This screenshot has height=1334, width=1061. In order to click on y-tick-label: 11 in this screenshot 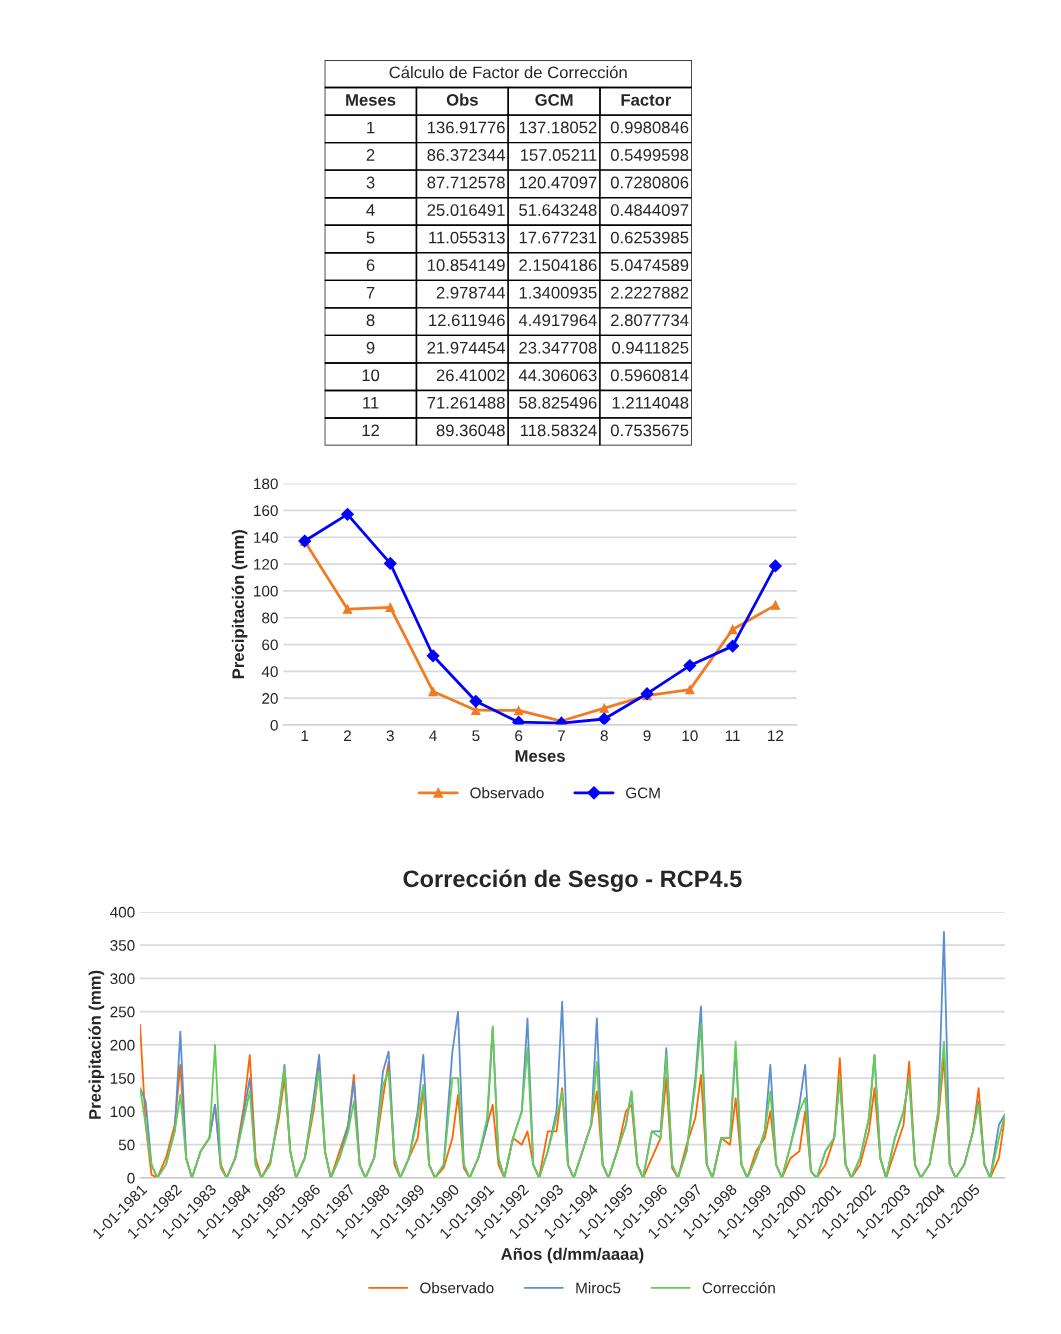, I will do `click(371, 403)`.